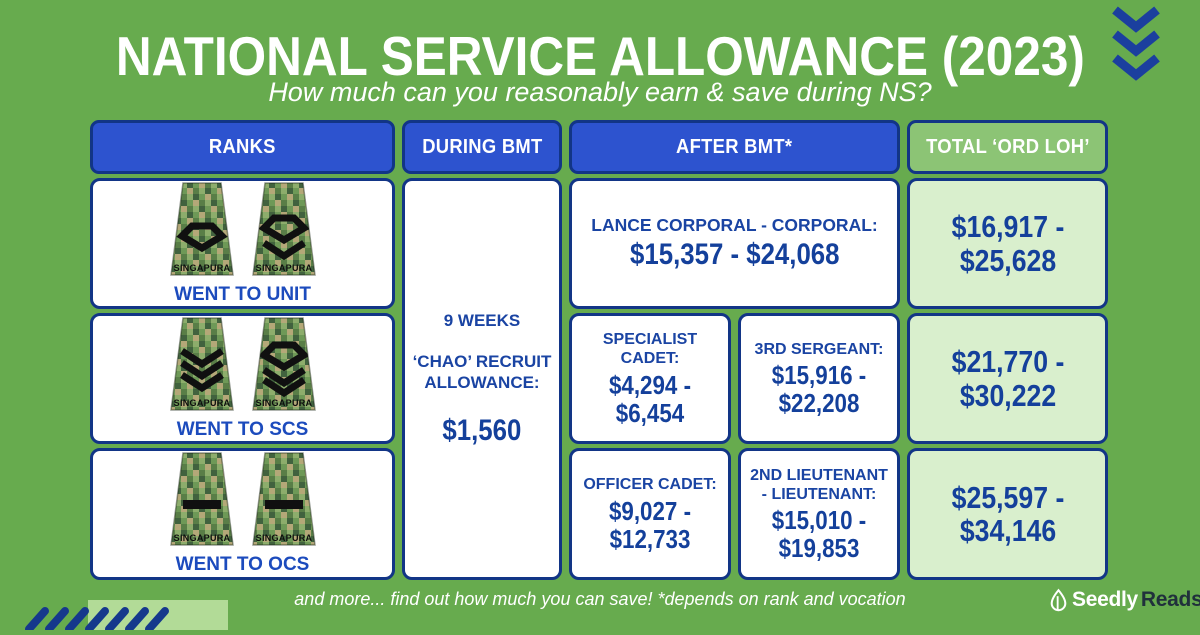 The height and width of the screenshot is (635, 1200). What do you see at coordinates (819, 534) in the screenshot?
I see `after-bmt-amount: $15,010 - $19,853` at bounding box center [819, 534].